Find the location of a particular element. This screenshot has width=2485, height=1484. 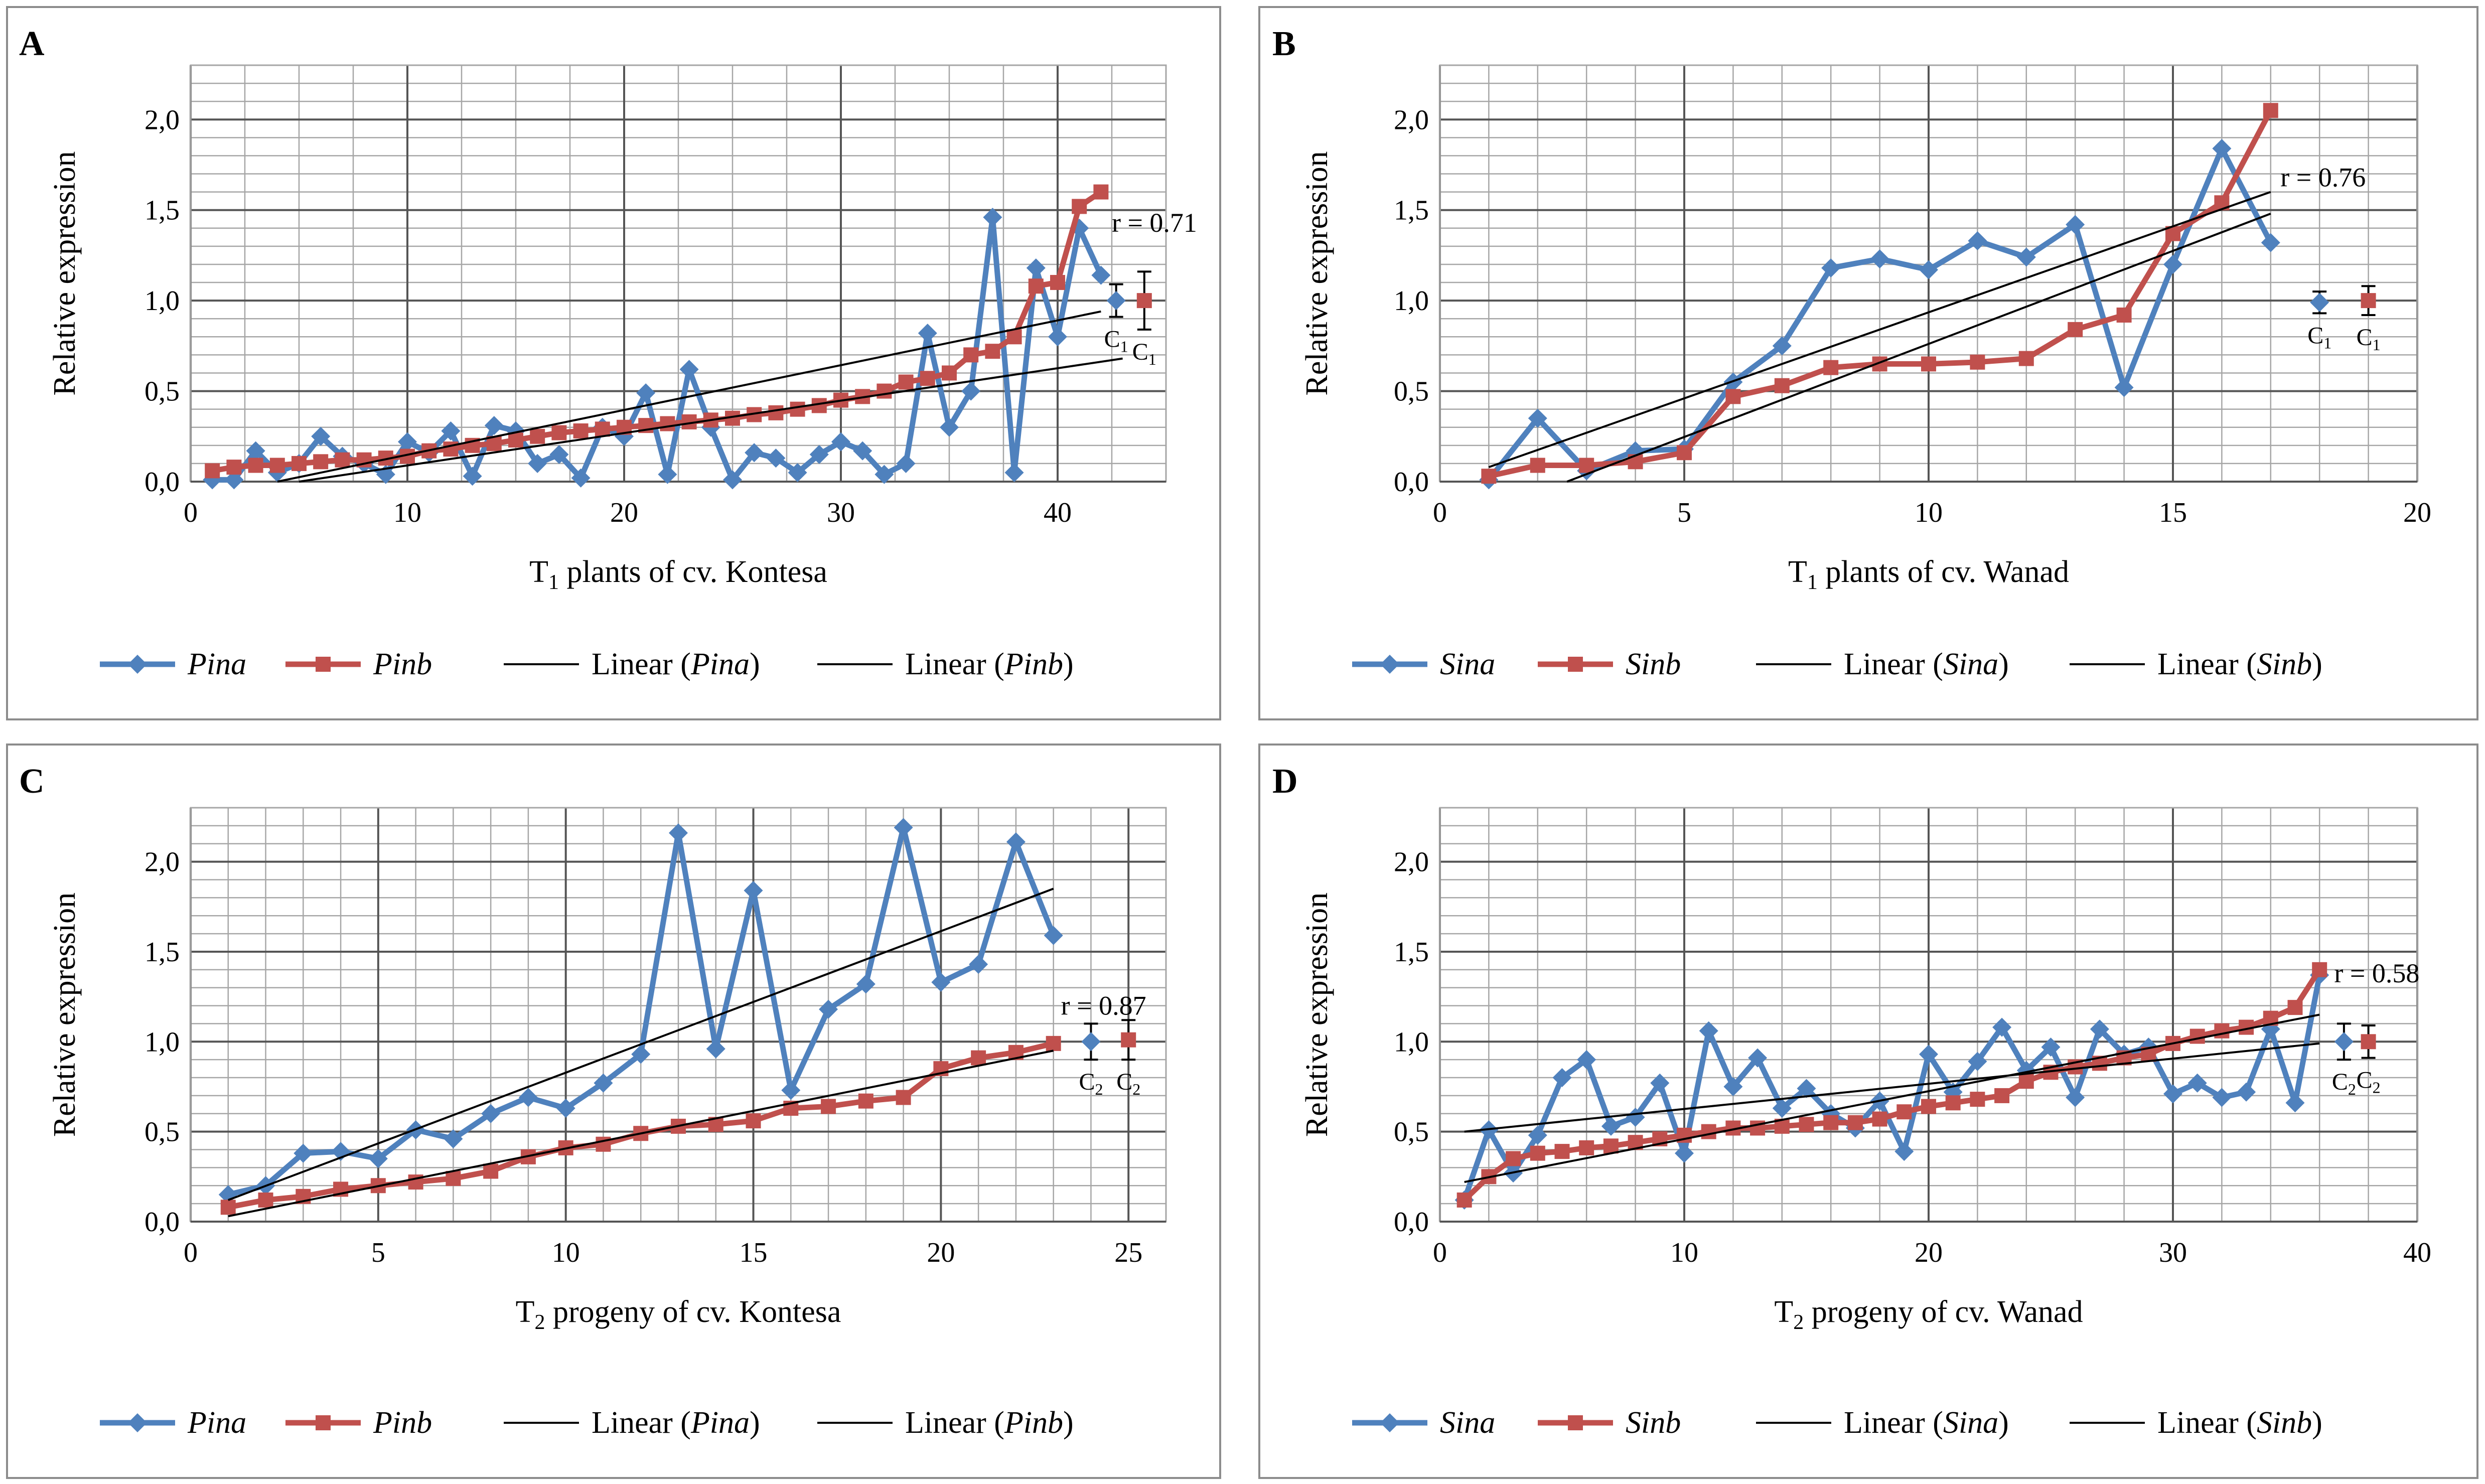

grid is located at coordinates (678, 274).